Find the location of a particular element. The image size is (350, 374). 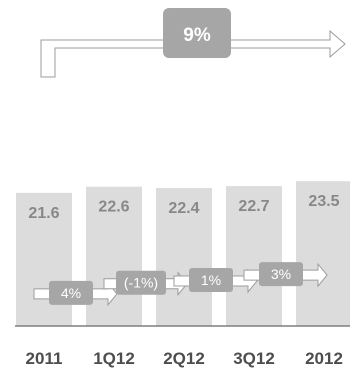

x-tick-labels-layer: 2011 1Q12 2Q12 3Q12 2012 is located at coordinates (184, 358).